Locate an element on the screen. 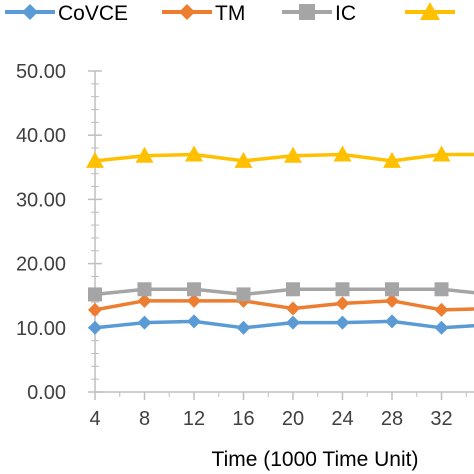 Image resolution: width=474 pixels, height=474 pixels. x-tick-label: 12 is located at coordinates (194, 419).